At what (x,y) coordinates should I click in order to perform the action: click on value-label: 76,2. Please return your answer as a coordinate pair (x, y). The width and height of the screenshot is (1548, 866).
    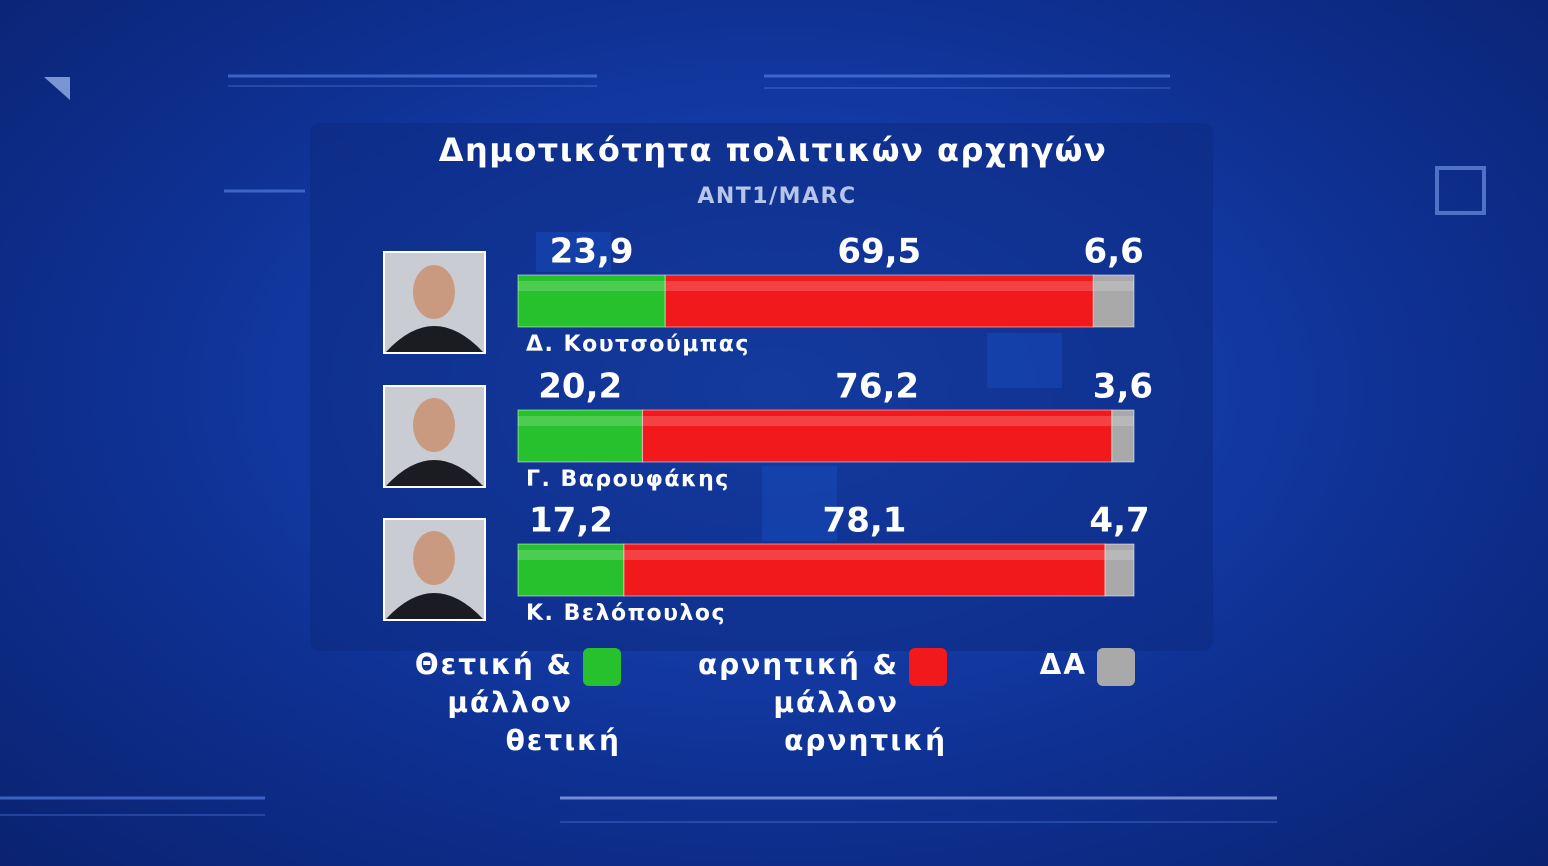
    Looking at the image, I should click on (877, 387).